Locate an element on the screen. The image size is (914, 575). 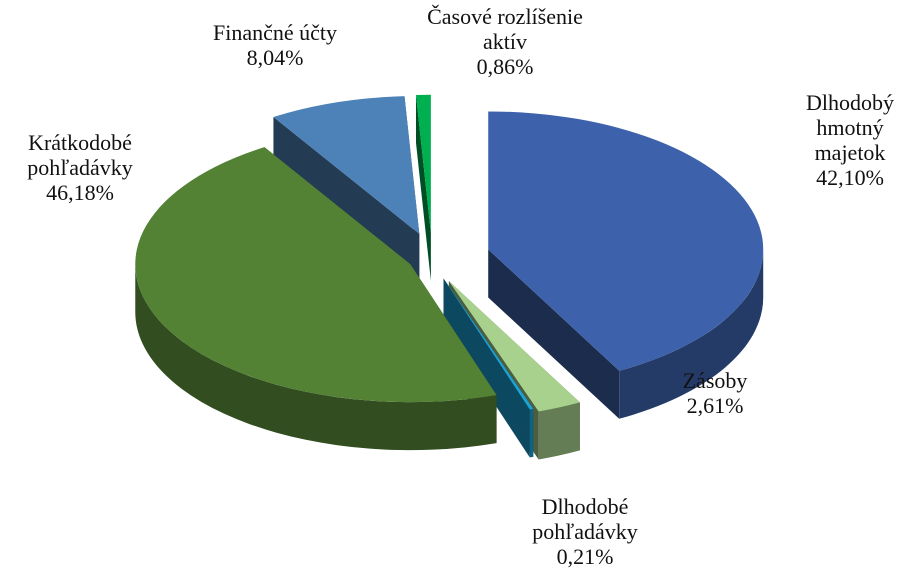
value-label: 8,04% is located at coordinates (275, 57).